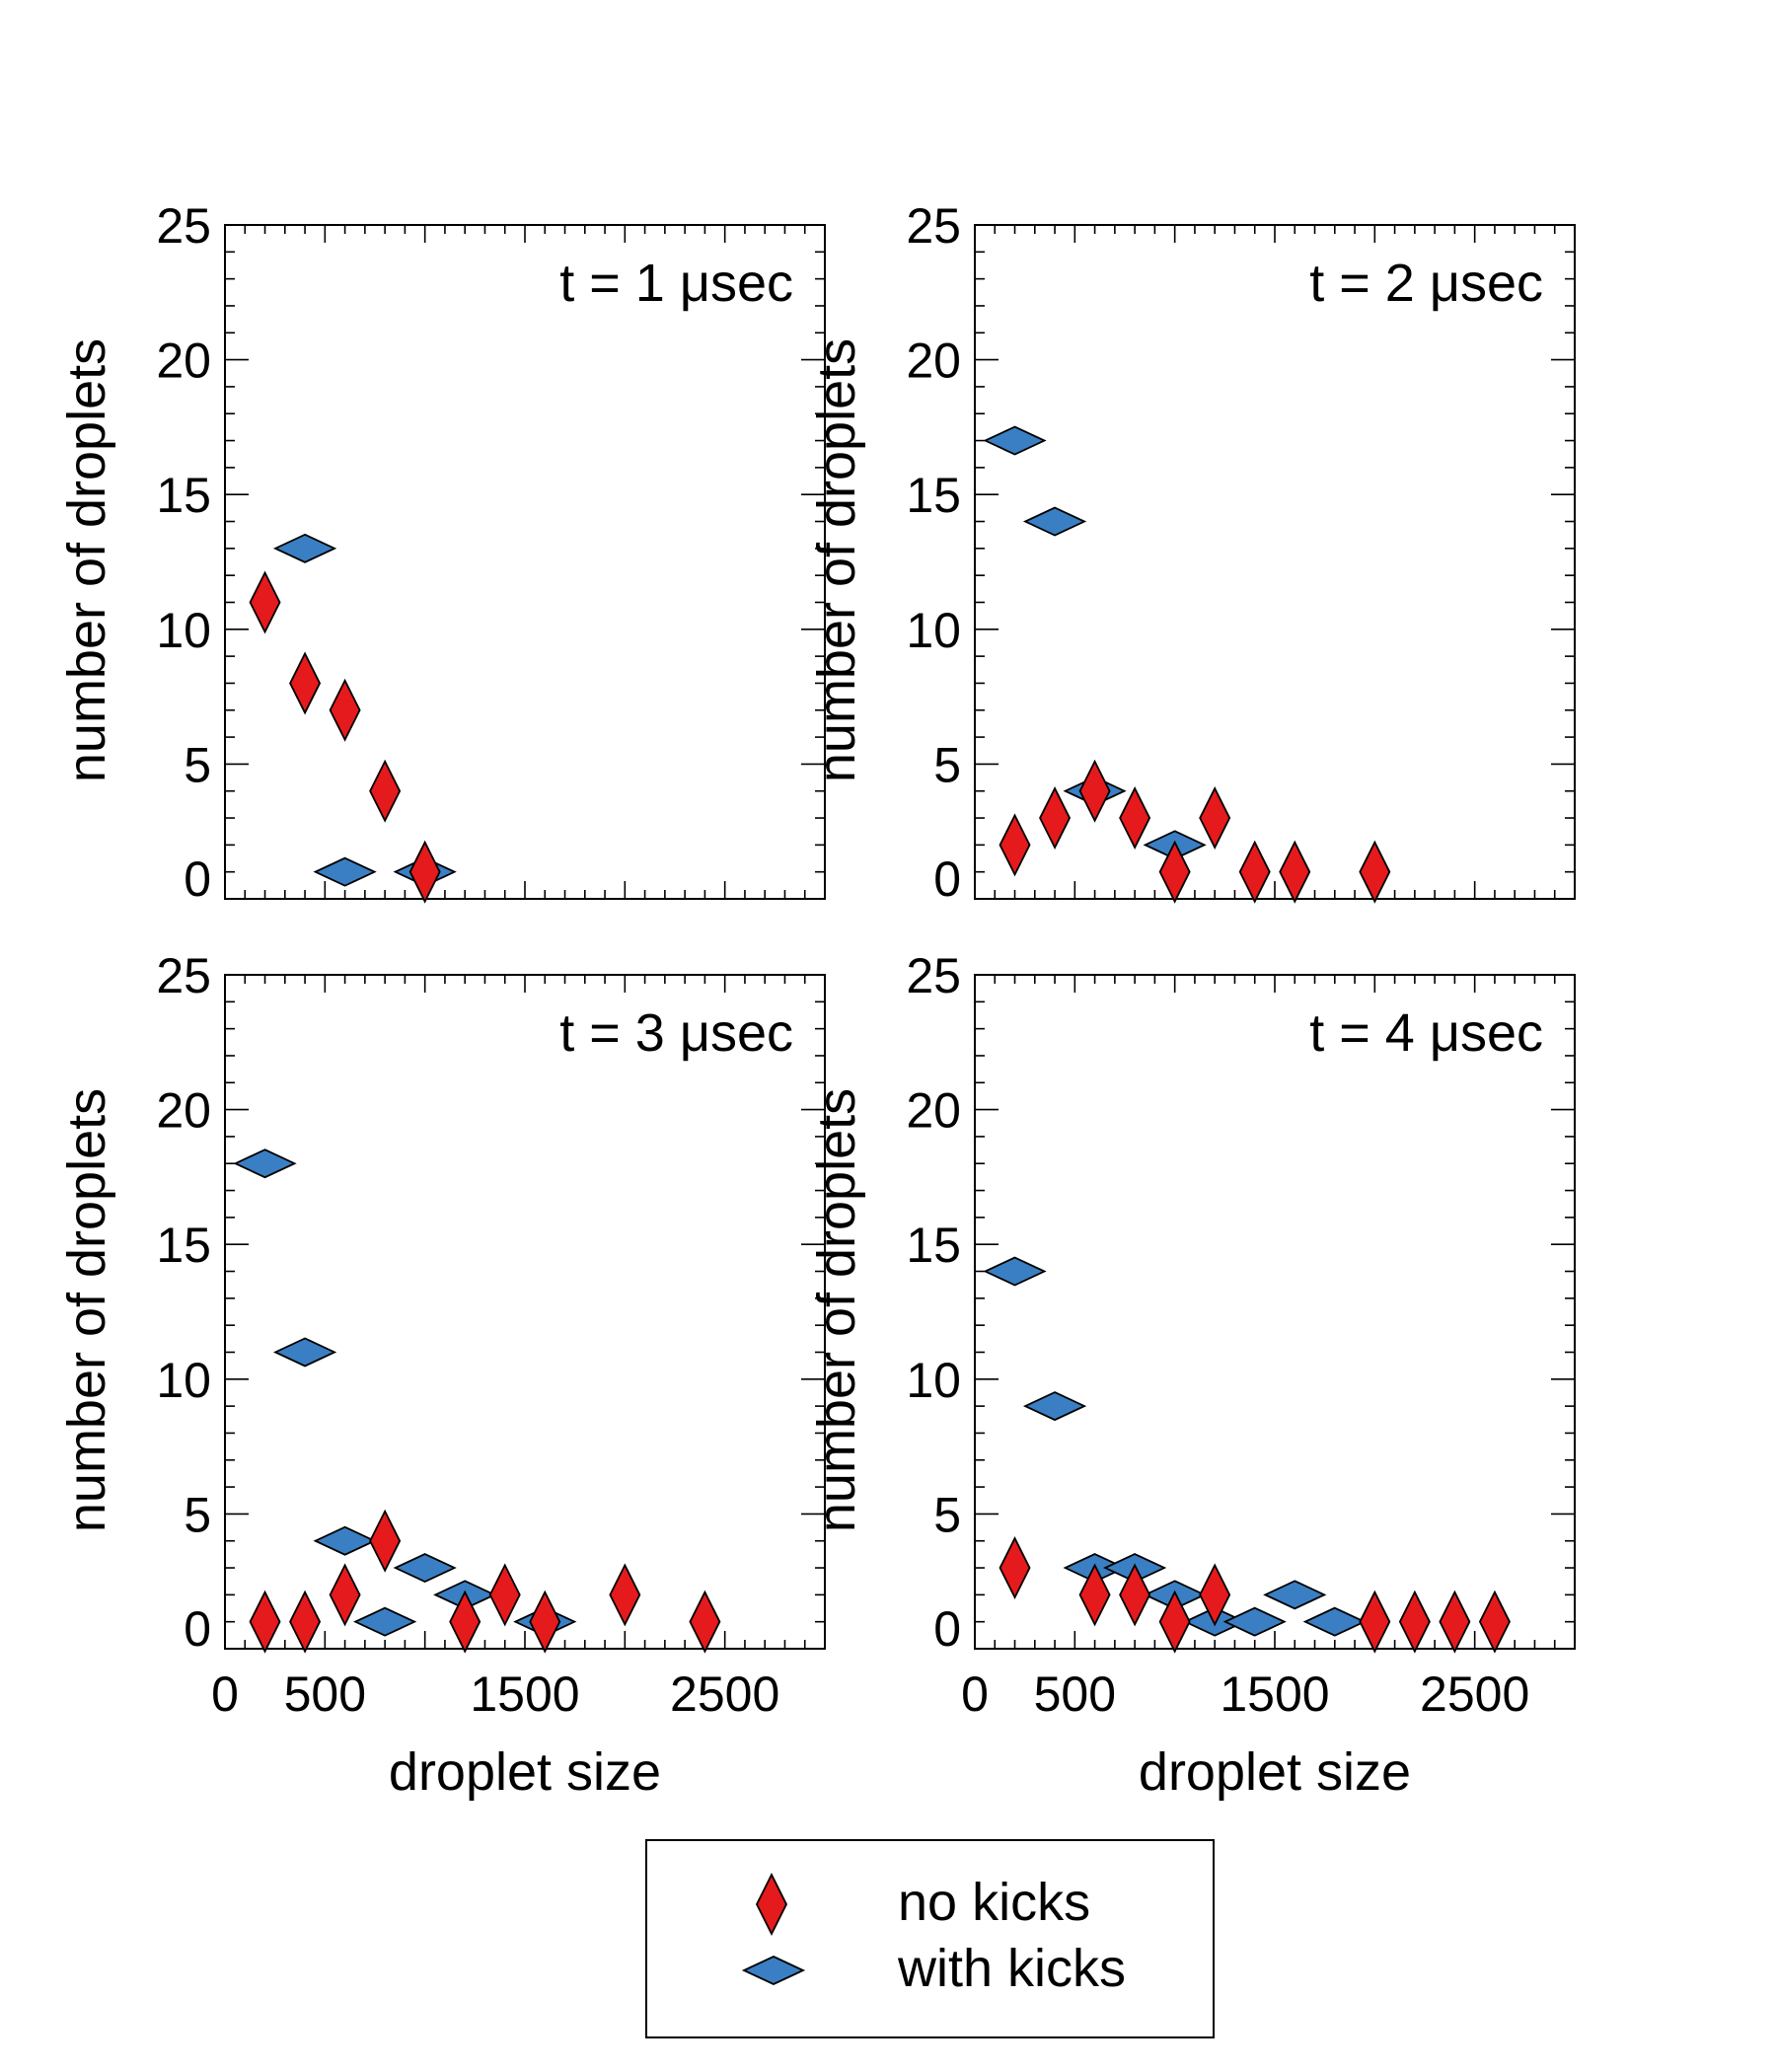 This screenshot has height=2072, width=1776. What do you see at coordinates (1426, 283) in the screenshot?
I see `panel-annotation: t = 2 μsec` at bounding box center [1426, 283].